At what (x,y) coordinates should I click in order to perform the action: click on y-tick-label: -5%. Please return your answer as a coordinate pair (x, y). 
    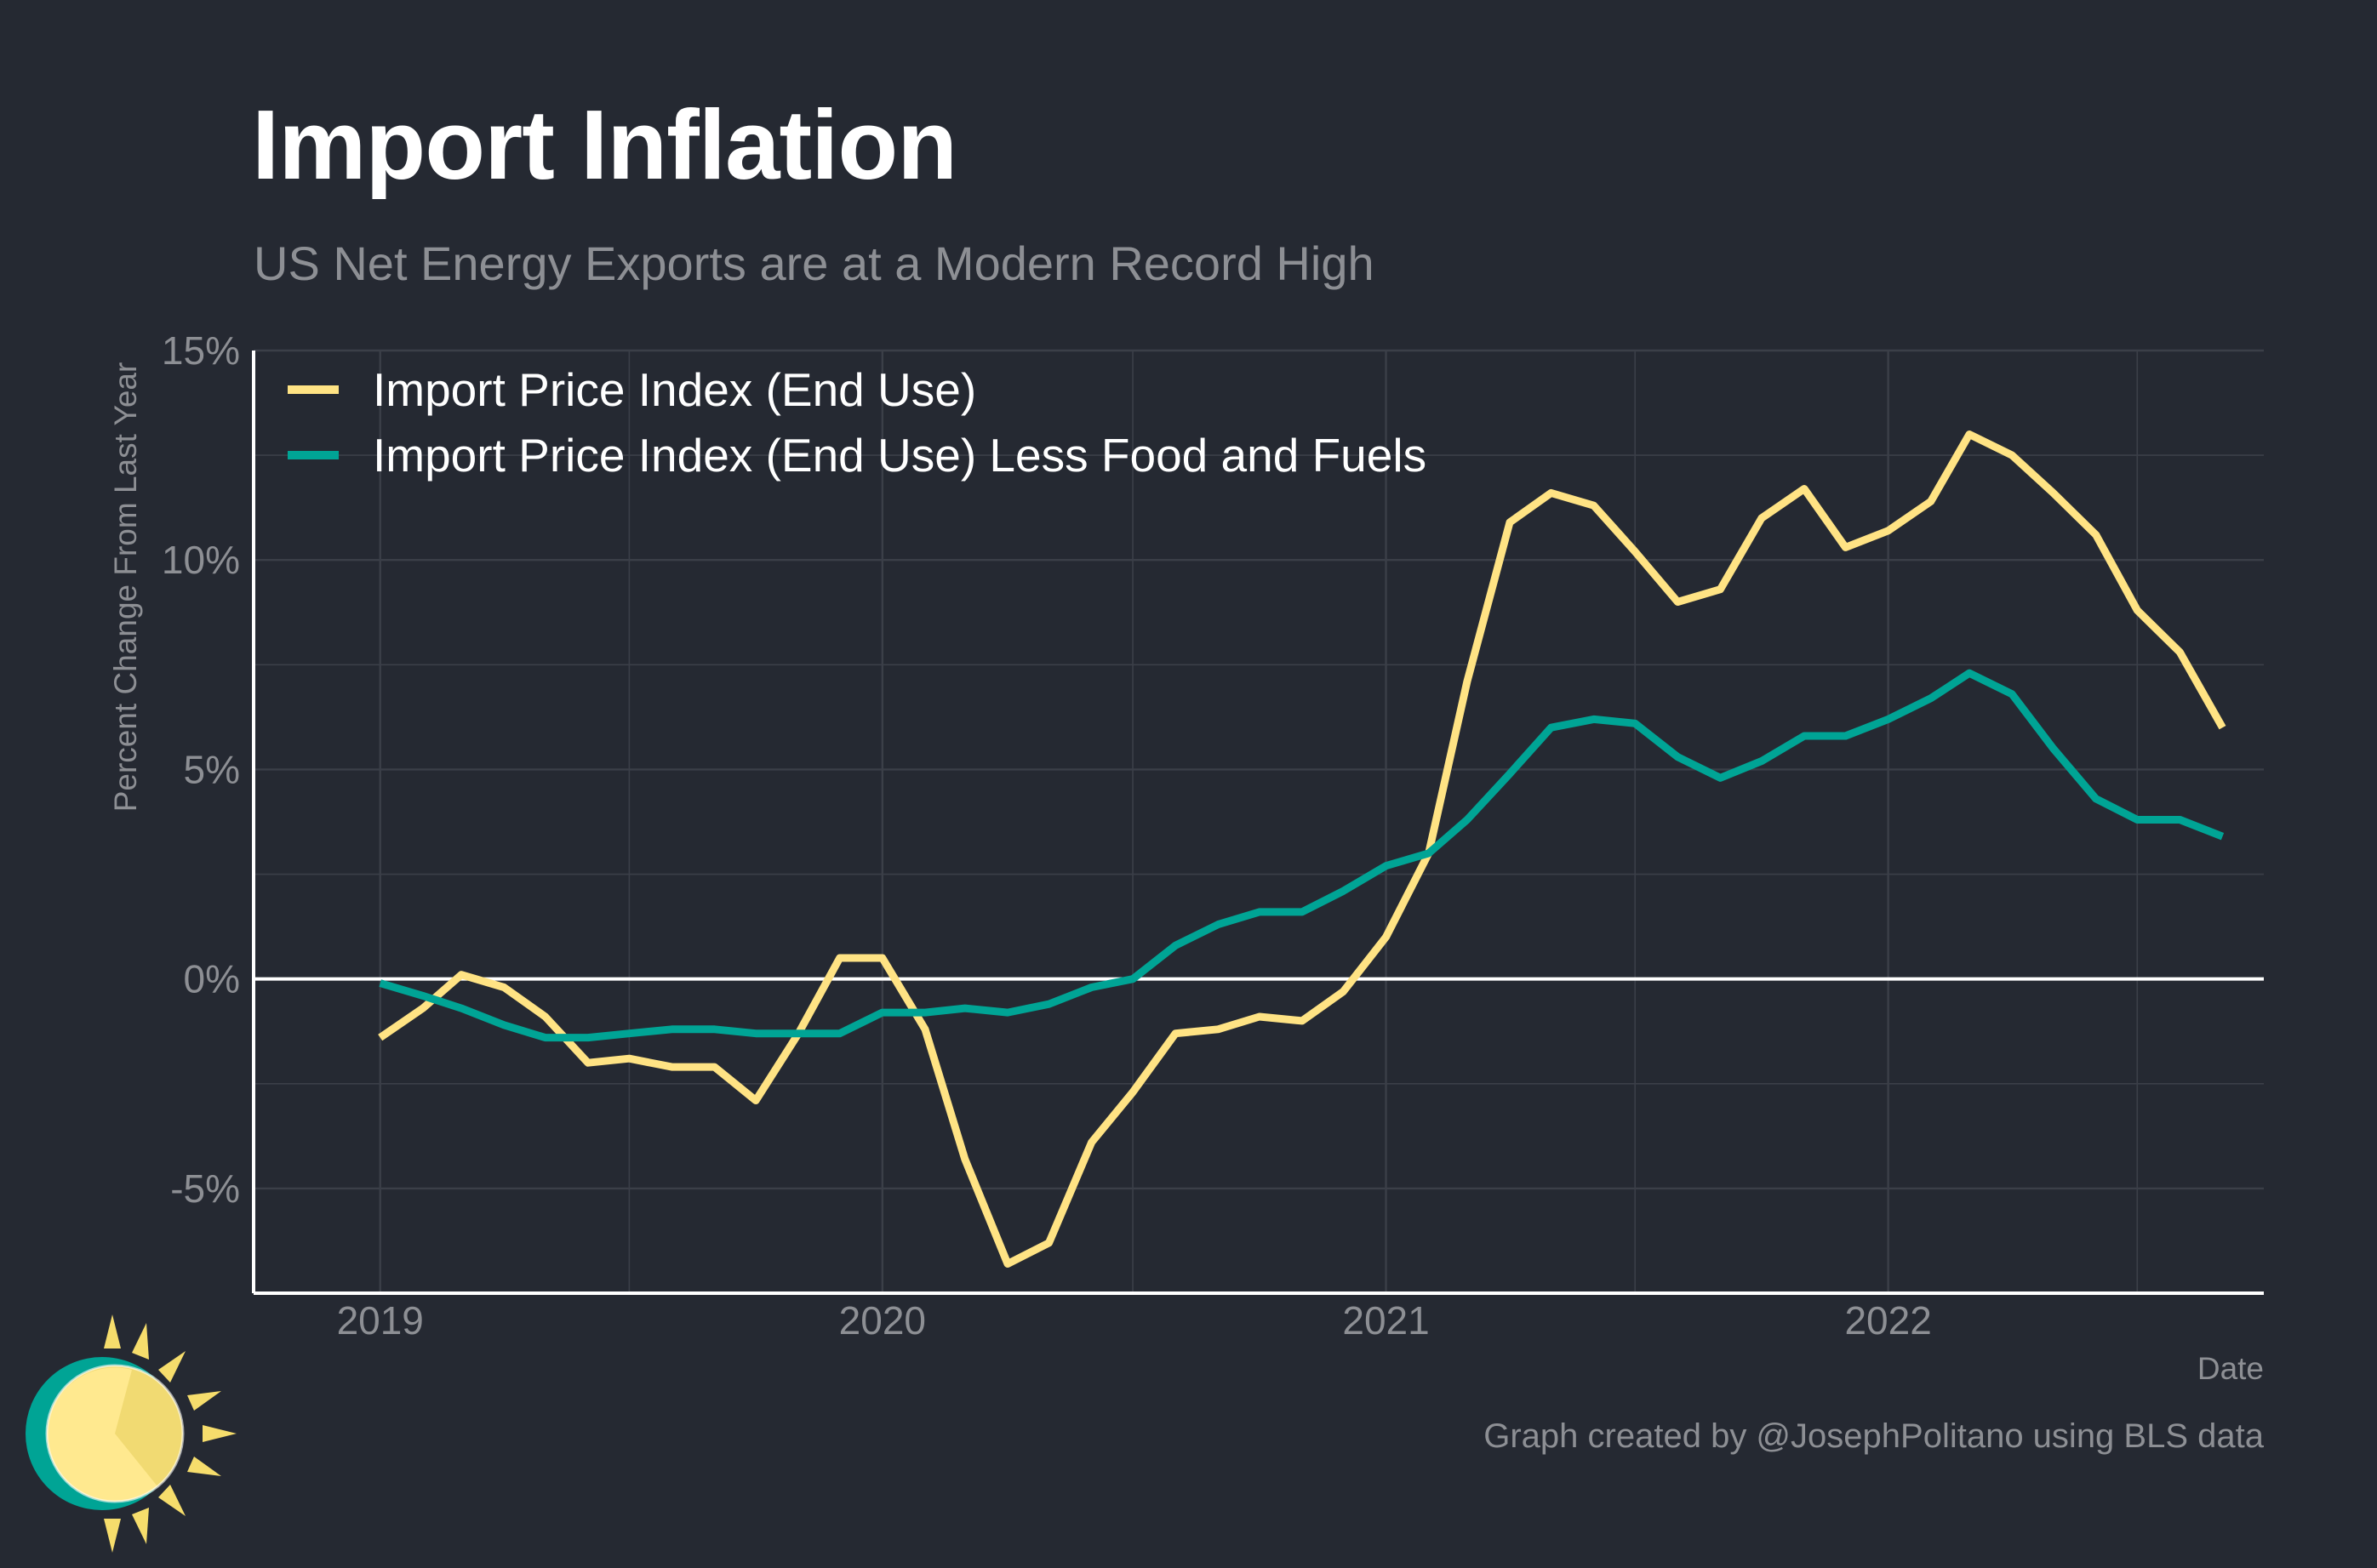
    Looking at the image, I should click on (205, 1188).